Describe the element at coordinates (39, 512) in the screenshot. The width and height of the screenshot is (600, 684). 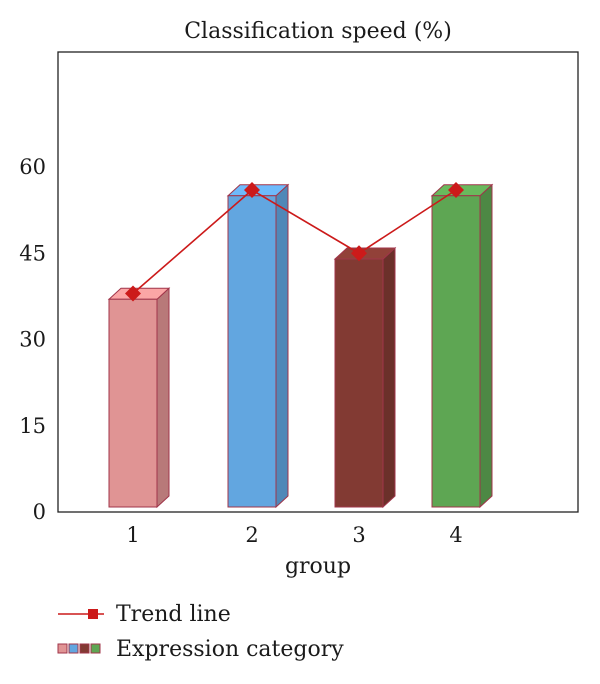
I see `y-tick-label: 0` at that location.